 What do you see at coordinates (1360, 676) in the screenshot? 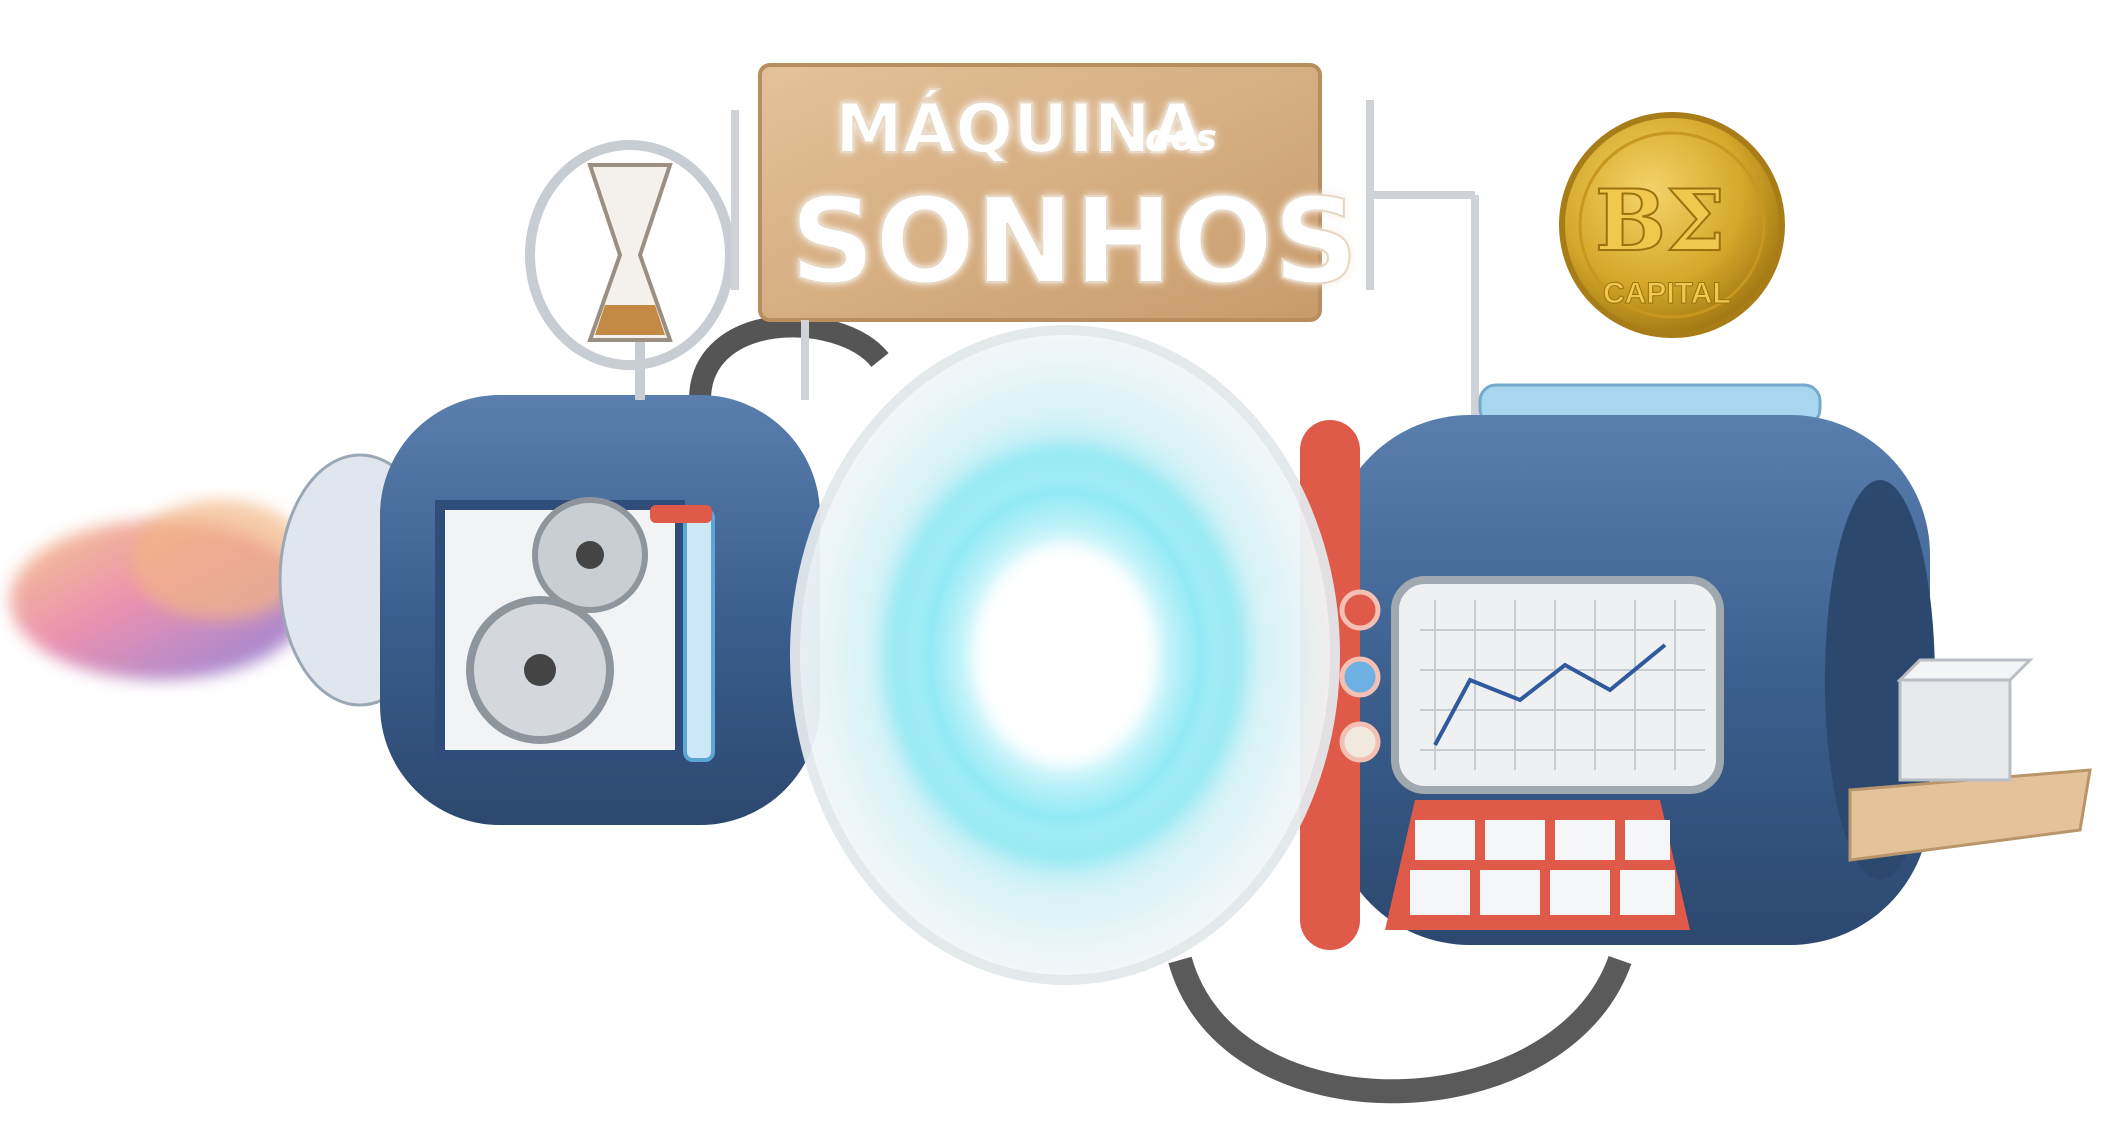
I see `status-lights` at bounding box center [1360, 676].